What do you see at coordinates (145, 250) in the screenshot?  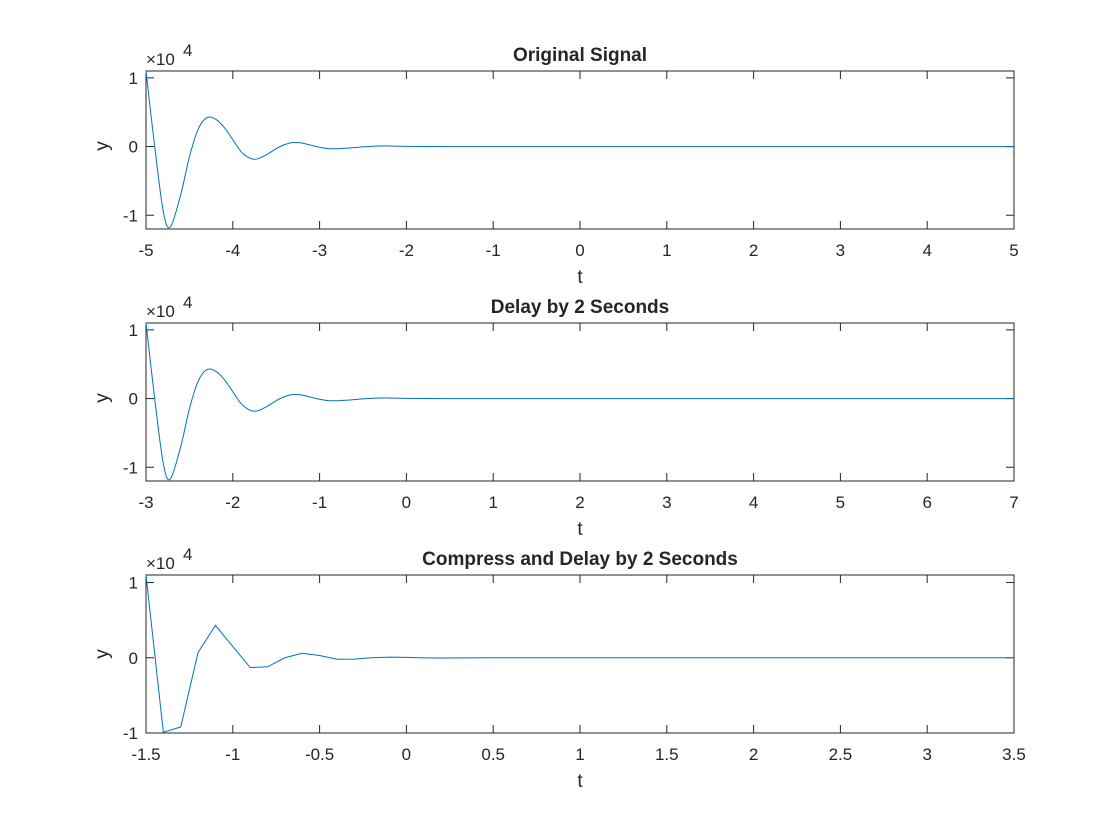 I see `x-tick-label: -5` at bounding box center [145, 250].